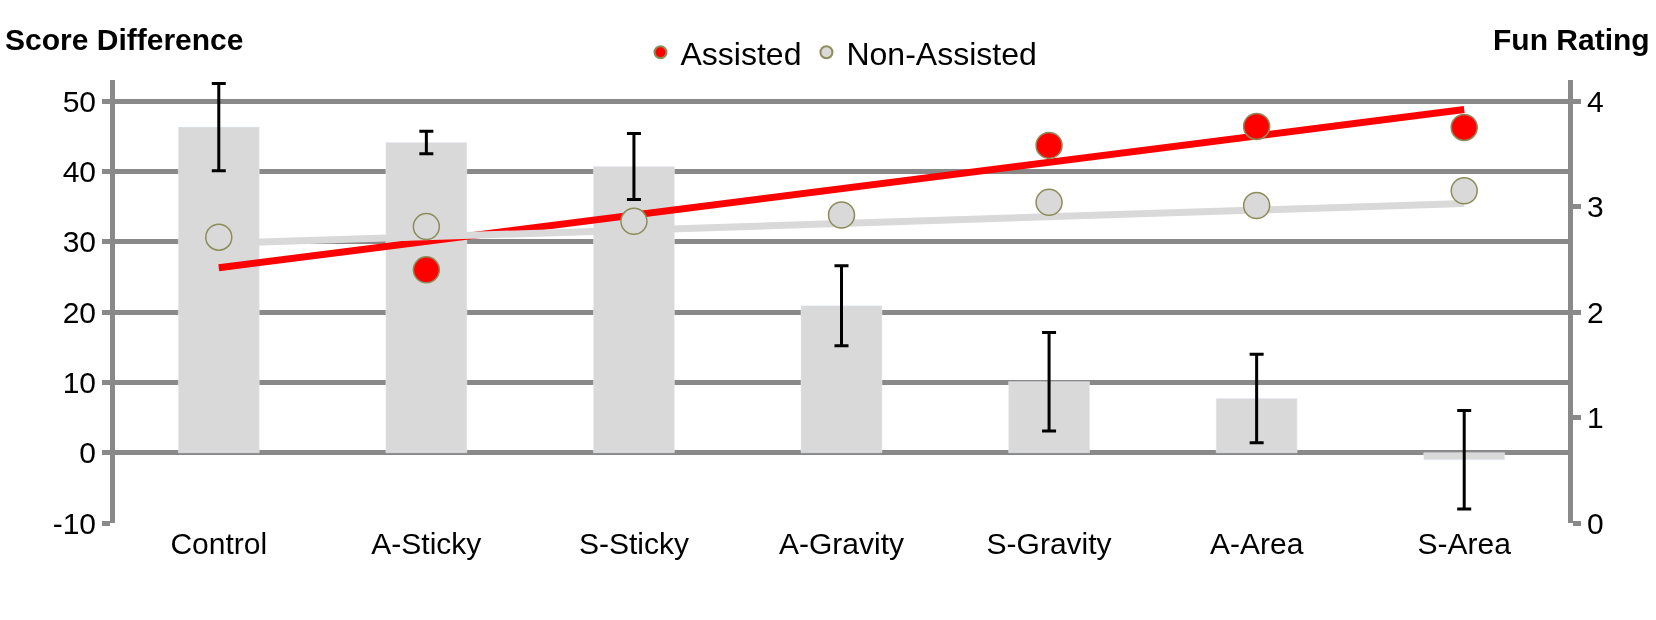 Image resolution: width=1656 pixels, height=620 pixels. Describe the element at coordinates (841, 543) in the screenshot. I see `x-tick-label: A-Gravity` at that location.